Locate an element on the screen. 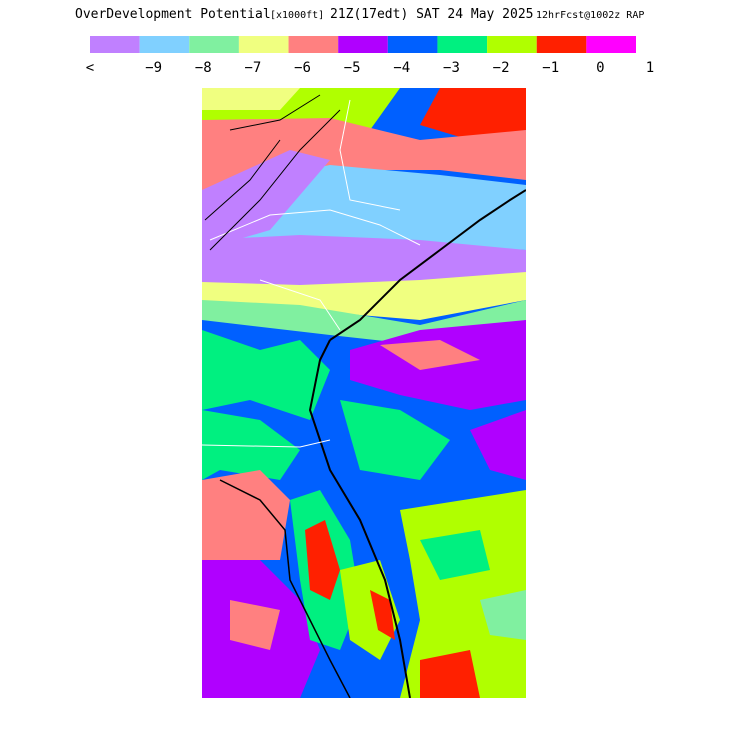 This screenshot has height=729, width=729. colorbar-label: −1 is located at coordinates (550, 68).